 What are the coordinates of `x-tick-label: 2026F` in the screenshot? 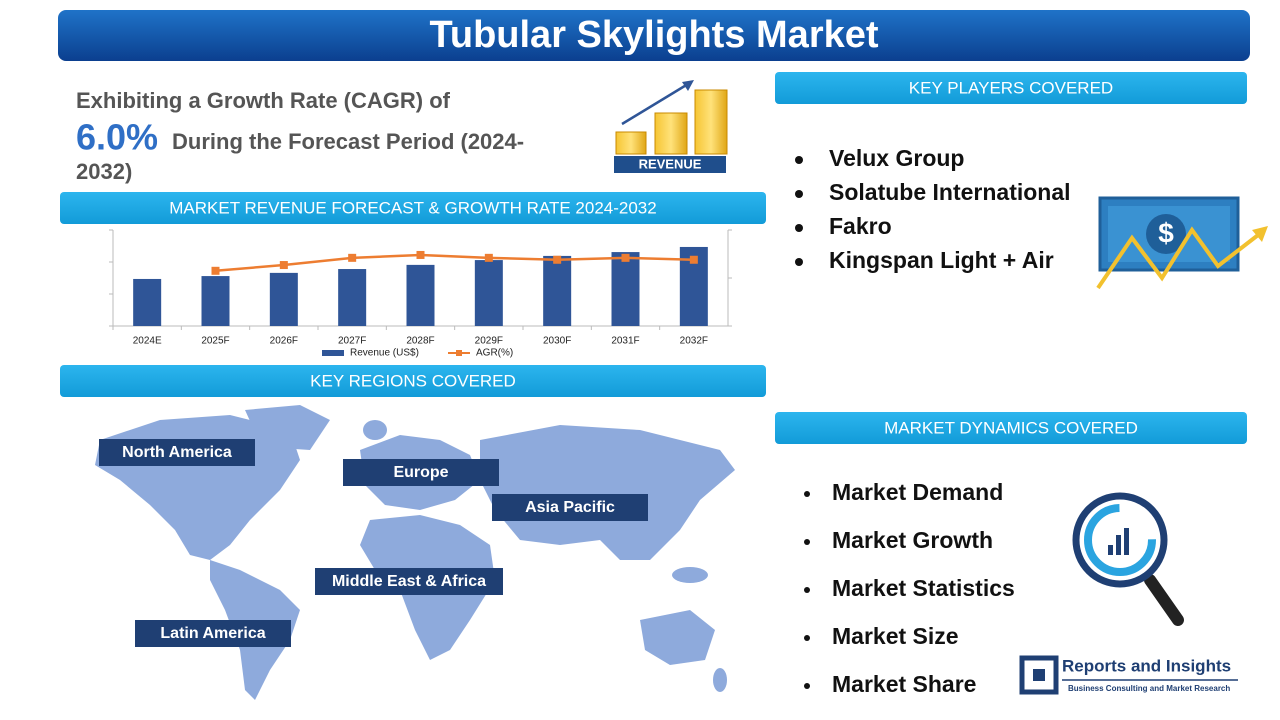 It's located at (284, 341).